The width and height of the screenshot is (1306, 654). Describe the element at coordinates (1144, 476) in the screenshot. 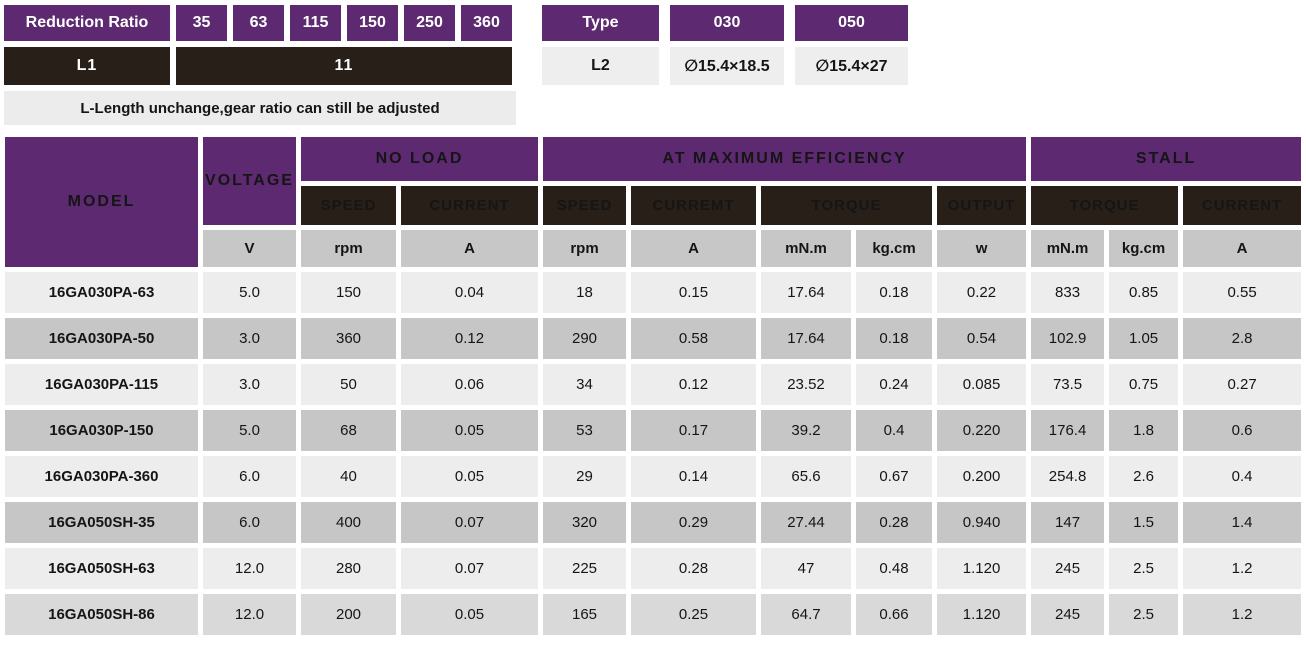

I see `stall-torque-kgcm-cell: 2.6` at that location.